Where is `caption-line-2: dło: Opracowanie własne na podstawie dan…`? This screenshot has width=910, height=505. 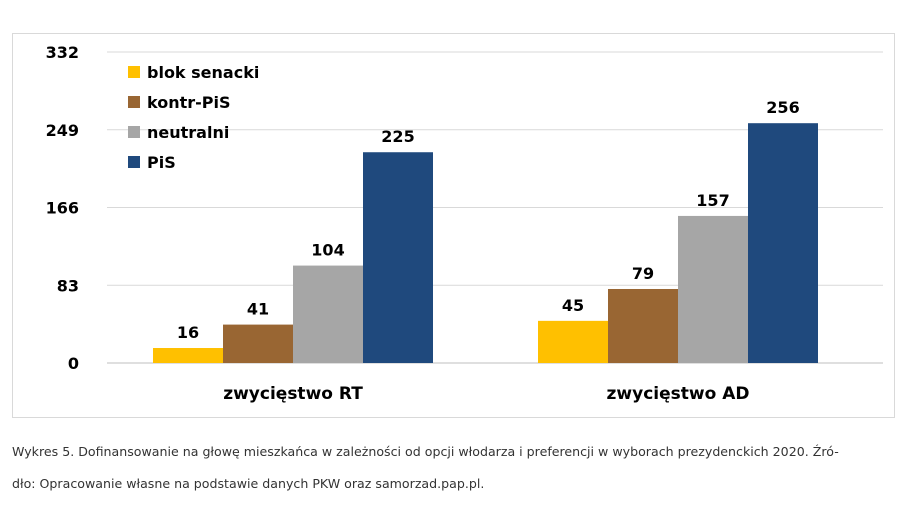
caption-line-2: dło: Opracowanie własne na podstawie dan… is located at coordinates (248, 483).